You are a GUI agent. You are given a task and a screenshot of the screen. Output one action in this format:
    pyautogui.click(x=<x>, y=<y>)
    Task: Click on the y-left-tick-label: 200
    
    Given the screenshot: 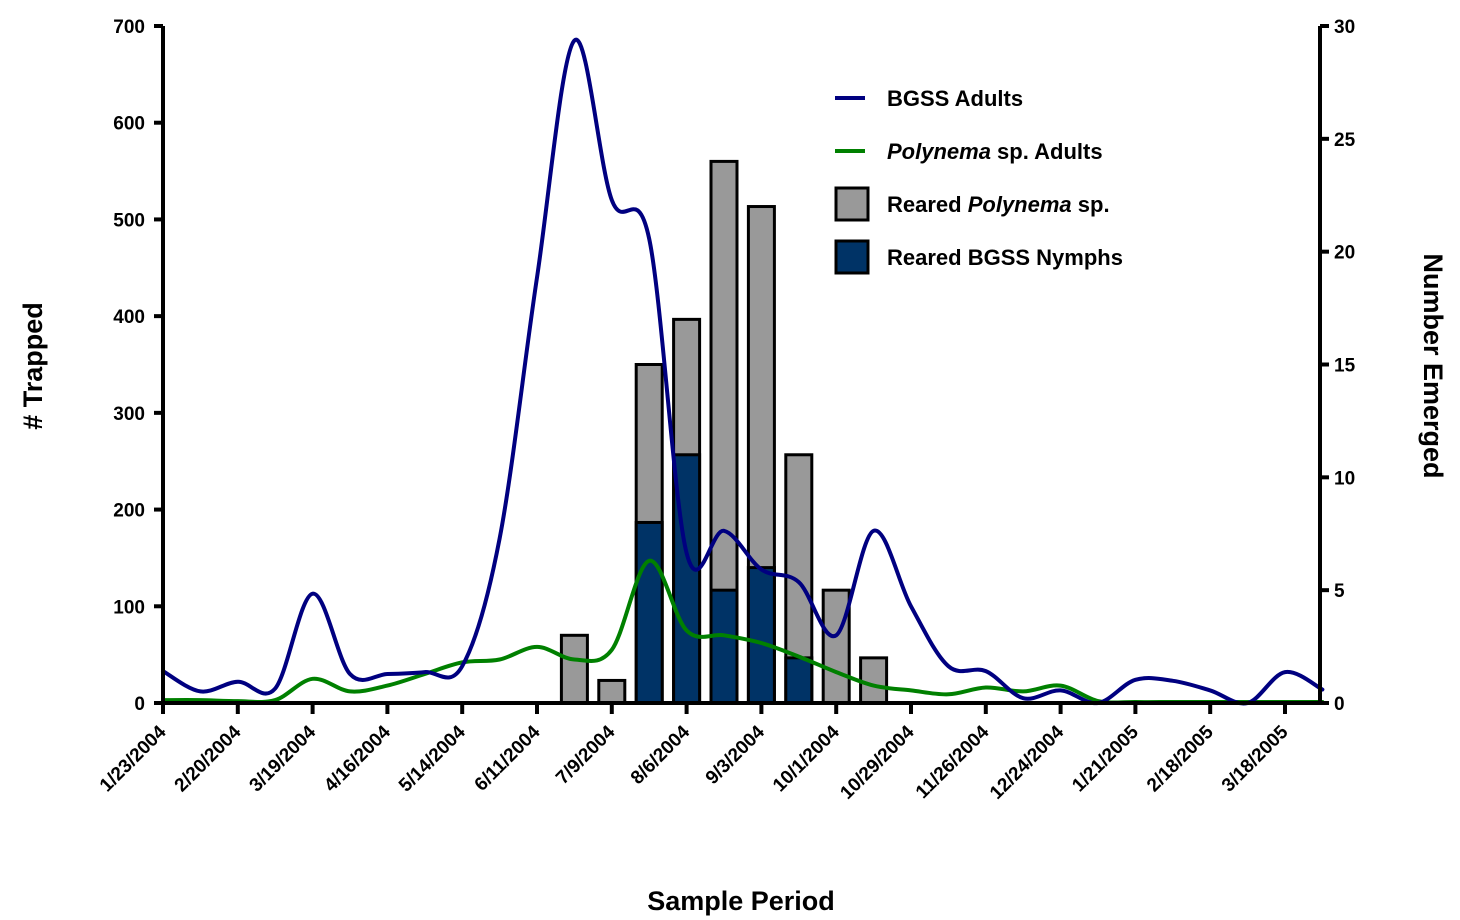 What is the action you would take?
    pyautogui.click(x=129, y=511)
    